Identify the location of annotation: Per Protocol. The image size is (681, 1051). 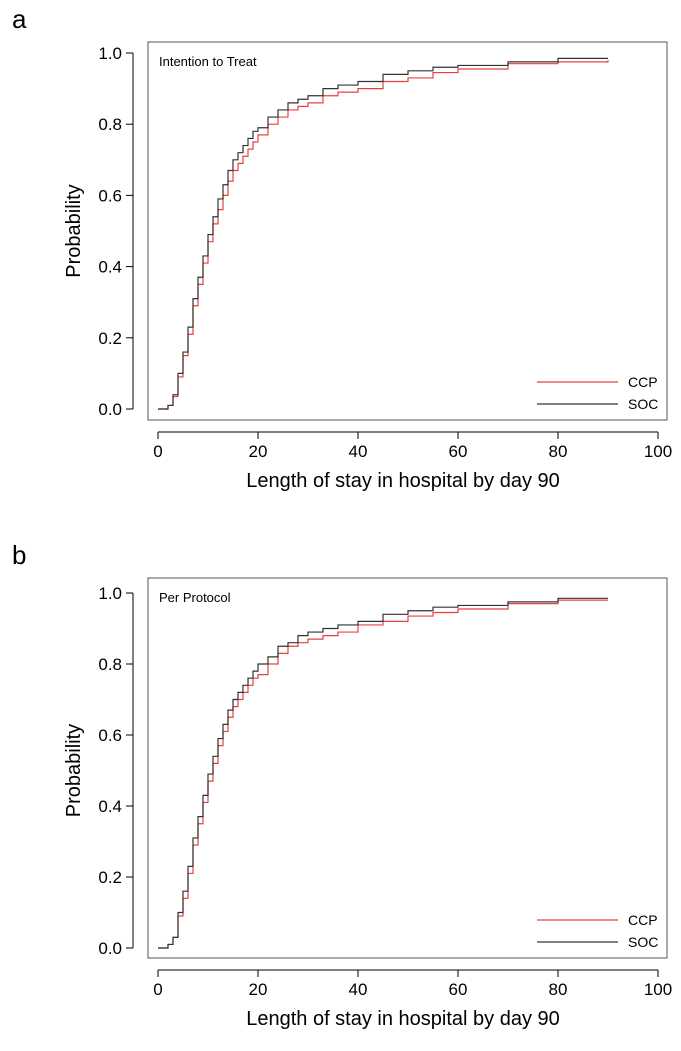
(195, 597).